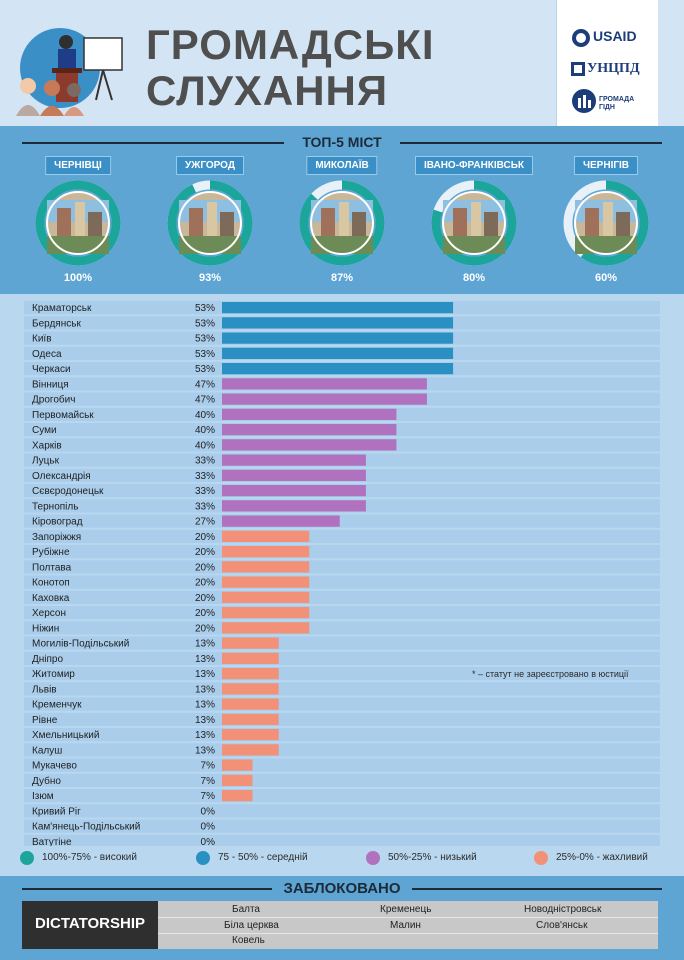 The width and height of the screenshot is (684, 960). Describe the element at coordinates (51, 598) in the screenshot. I see `city-label: Каховка` at that location.